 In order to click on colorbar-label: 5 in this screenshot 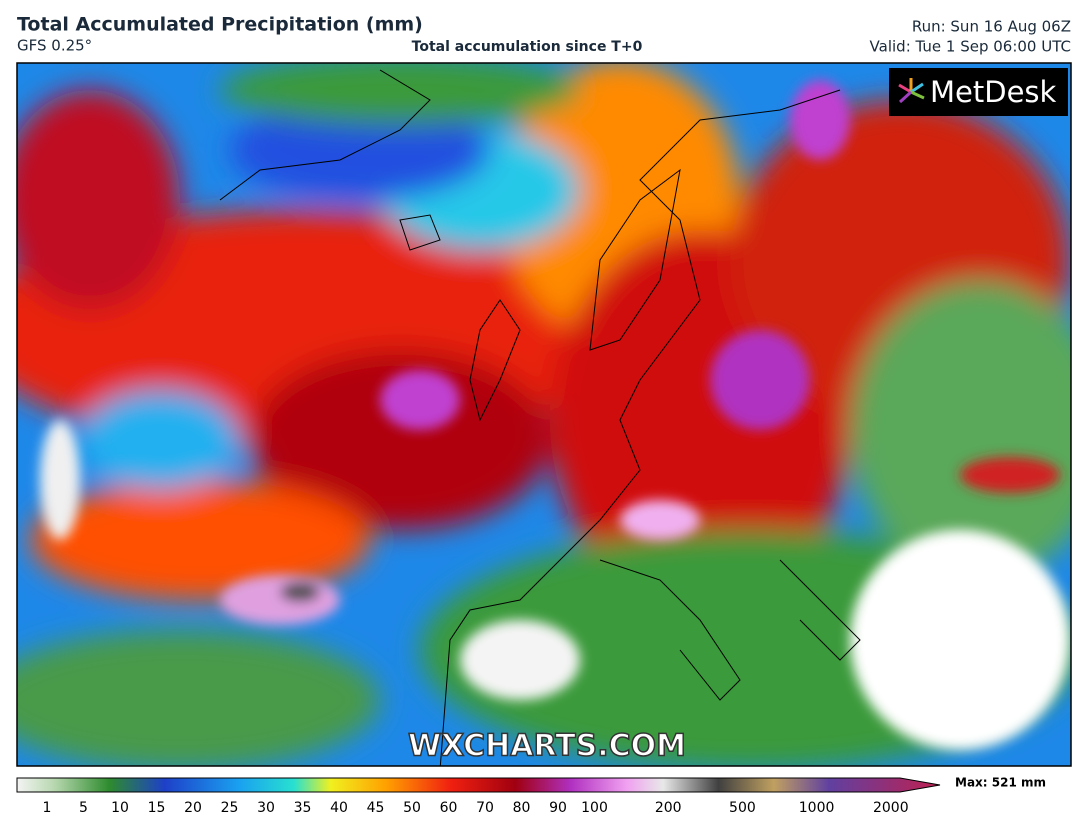, I will do `click(83, 808)`.